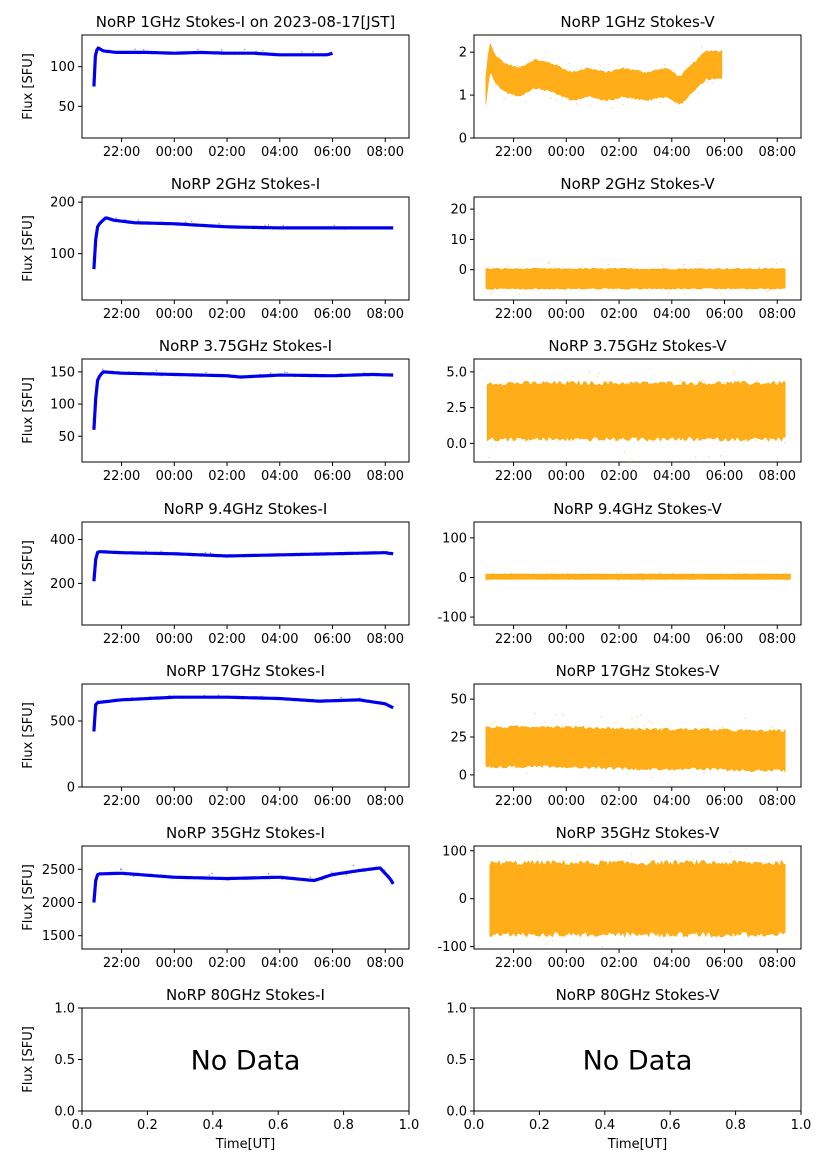 This screenshot has width=827, height=1169. What do you see at coordinates (28, 86) in the screenshot?
I see `y-axis-label: Flux [SFU]` at bounding box center [28, 86].